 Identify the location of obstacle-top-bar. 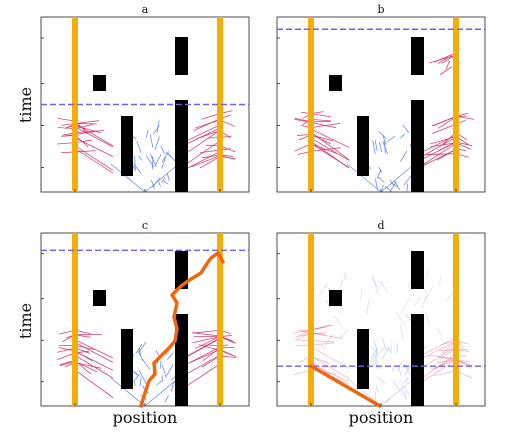
(417, 270).